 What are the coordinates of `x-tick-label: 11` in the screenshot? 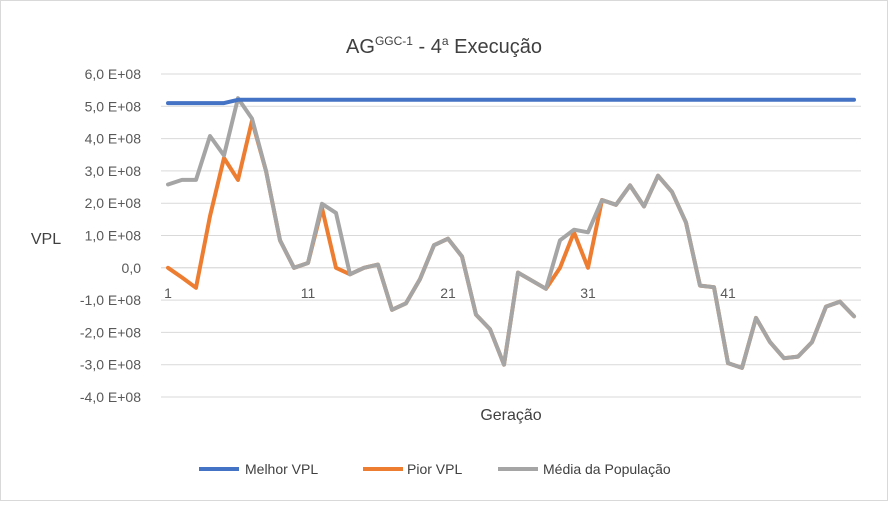 It's located at (308, 293).